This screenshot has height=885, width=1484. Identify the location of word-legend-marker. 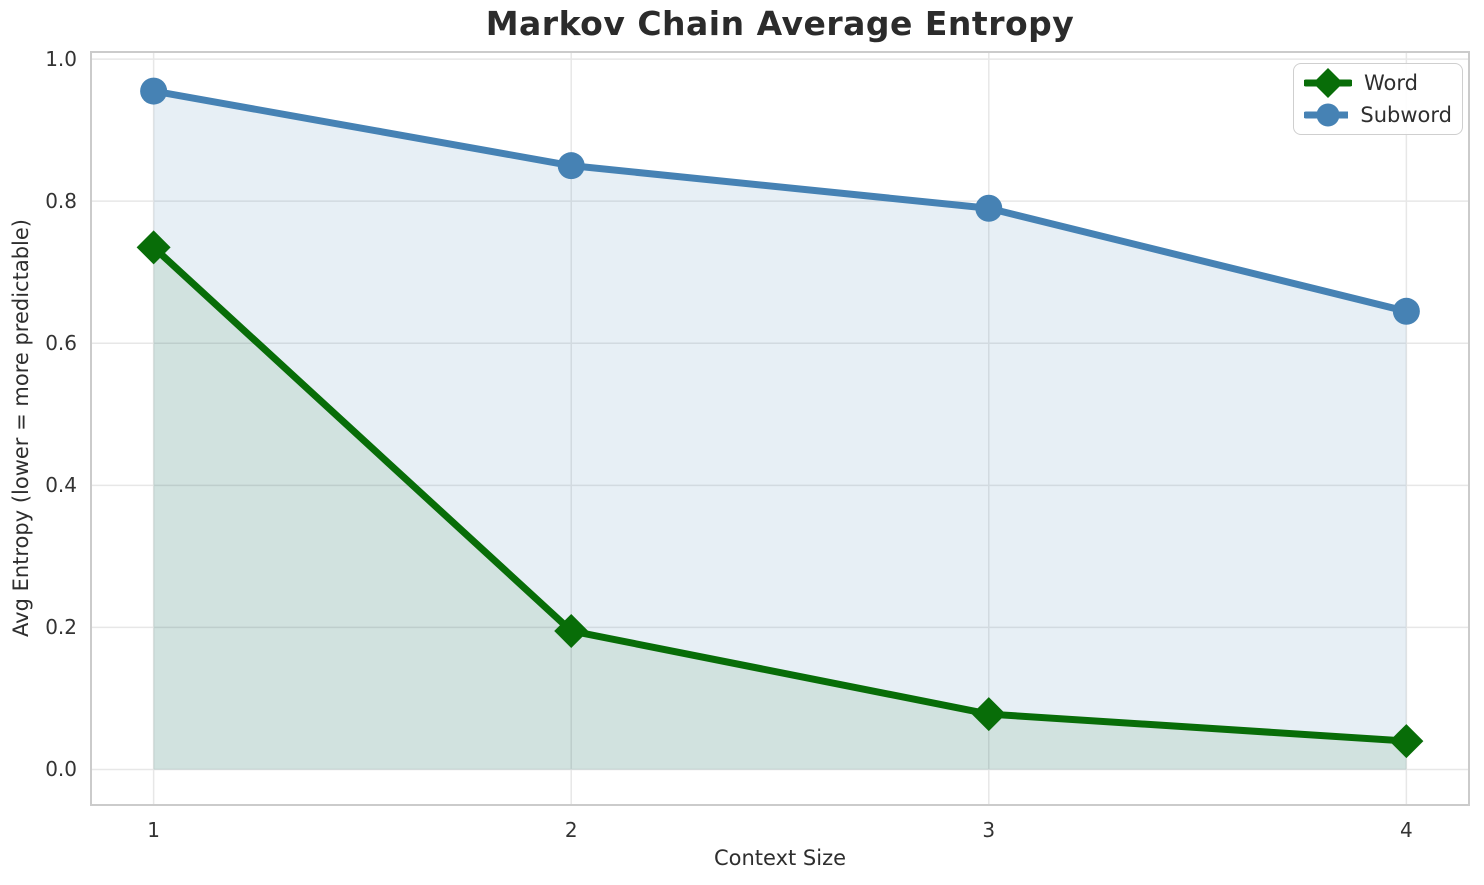
(1328, 83).